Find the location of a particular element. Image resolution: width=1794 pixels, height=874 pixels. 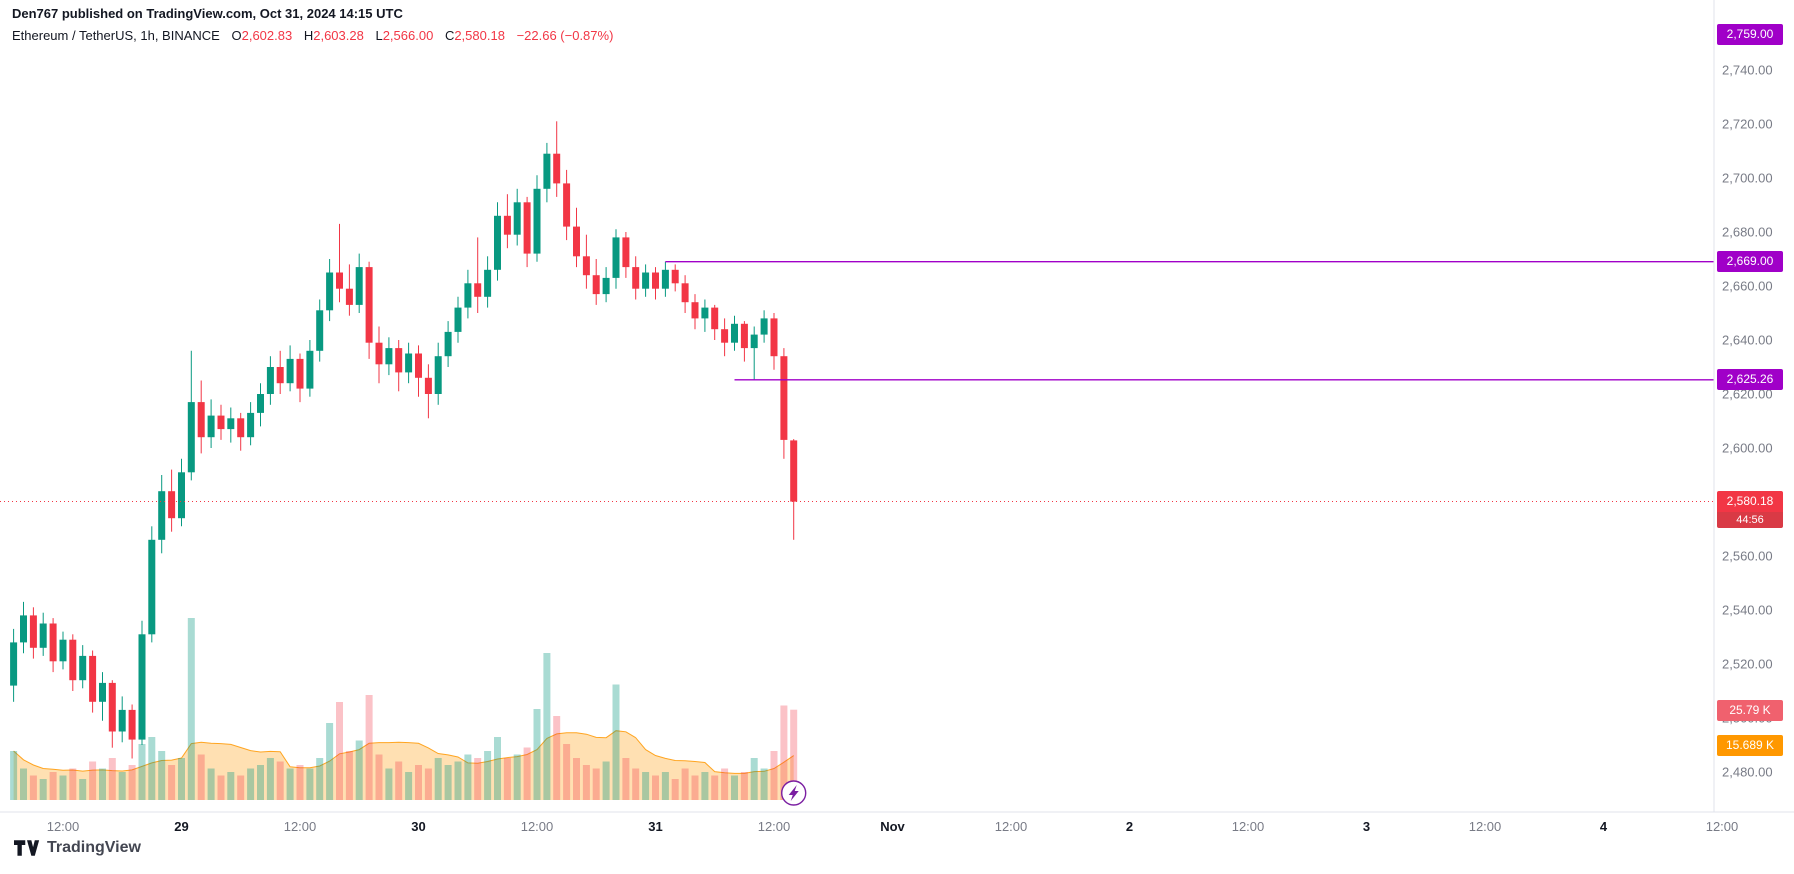

svg-text: 2,700.00 is located at coordinates (1747, 178).